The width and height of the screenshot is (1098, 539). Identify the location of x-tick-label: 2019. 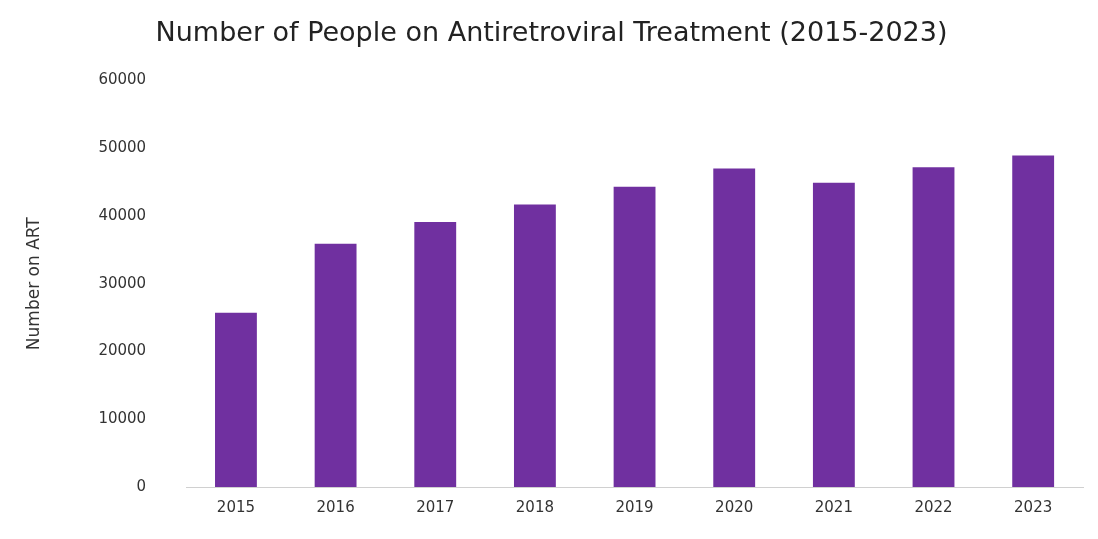
(634, 506).